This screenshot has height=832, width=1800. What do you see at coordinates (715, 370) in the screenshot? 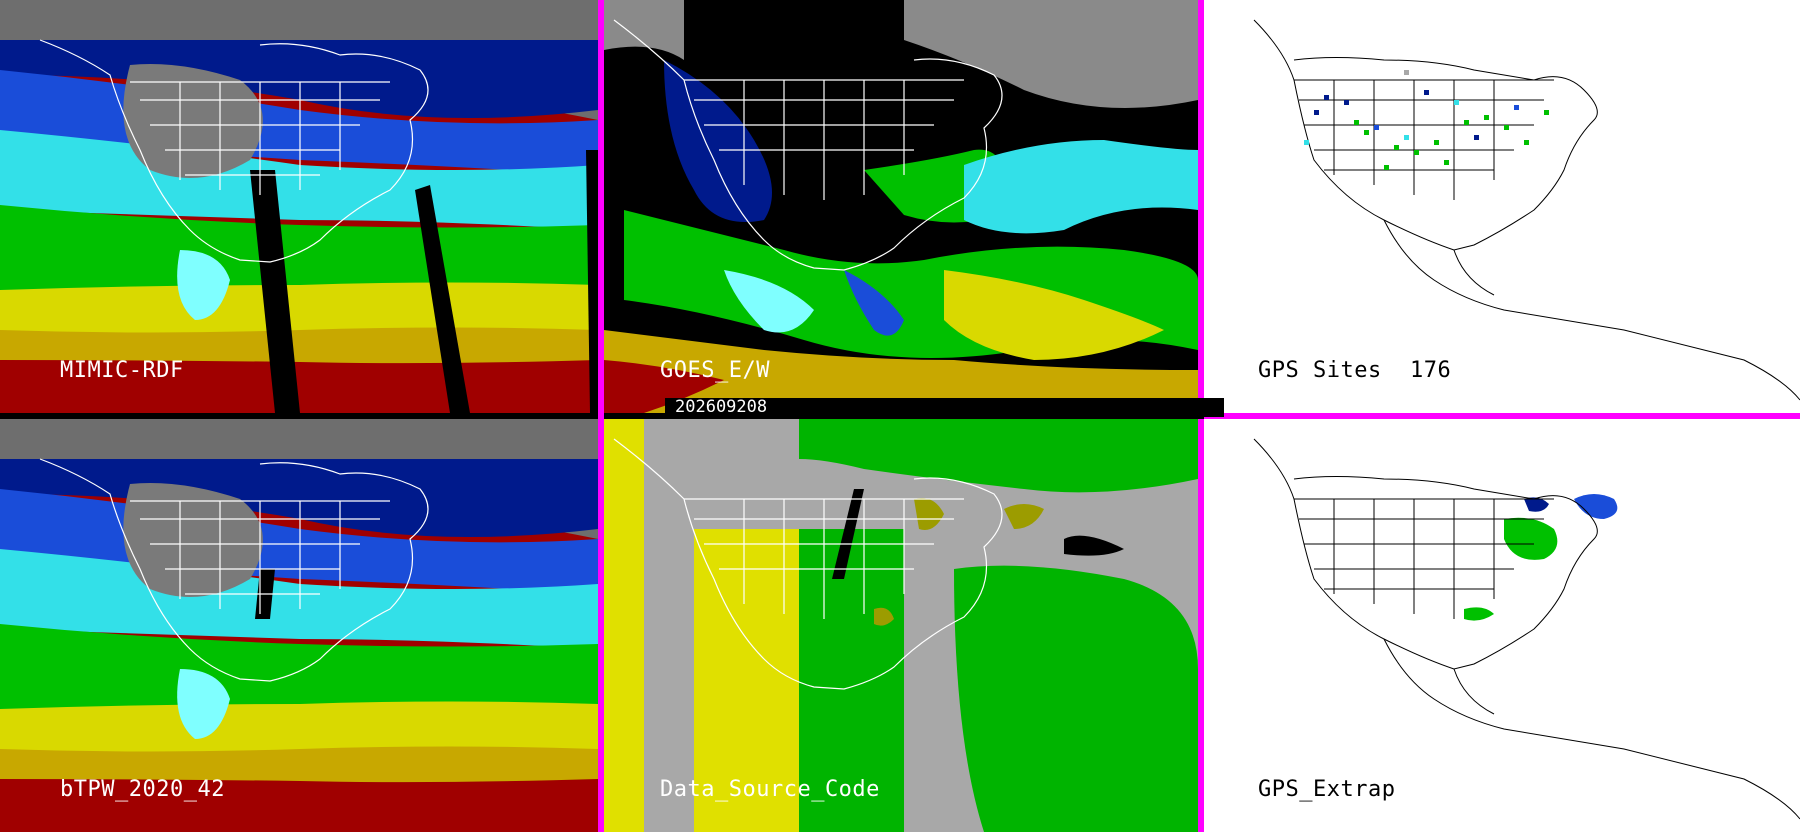
I see `goes-label: GOES_E/W` at bounding box center [715, 370].